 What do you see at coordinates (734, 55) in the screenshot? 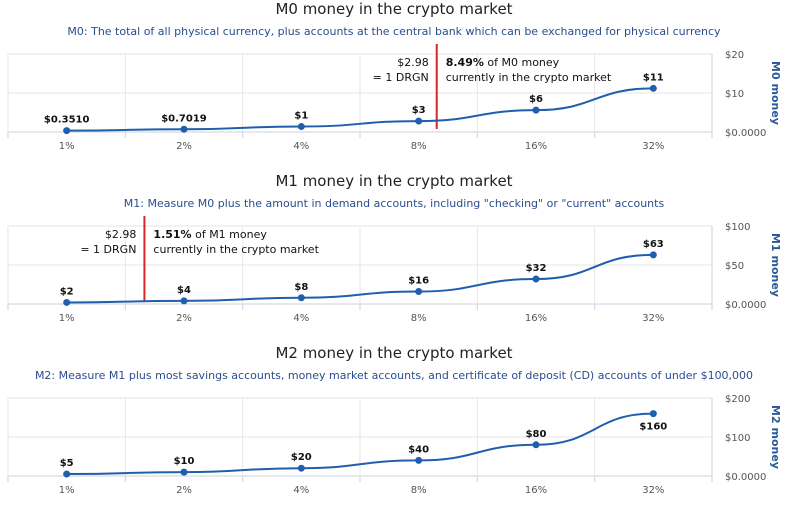
I see `y-tick-label: $20` at bounding box center [734, 55].